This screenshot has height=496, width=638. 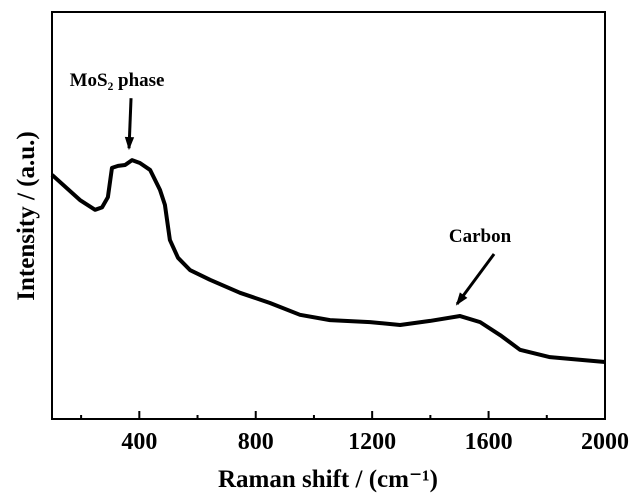 What do you see at coordinates (605, 442) in the screenshot?
I see `x-tick-label: 2000` at bounding box center [605, 442].